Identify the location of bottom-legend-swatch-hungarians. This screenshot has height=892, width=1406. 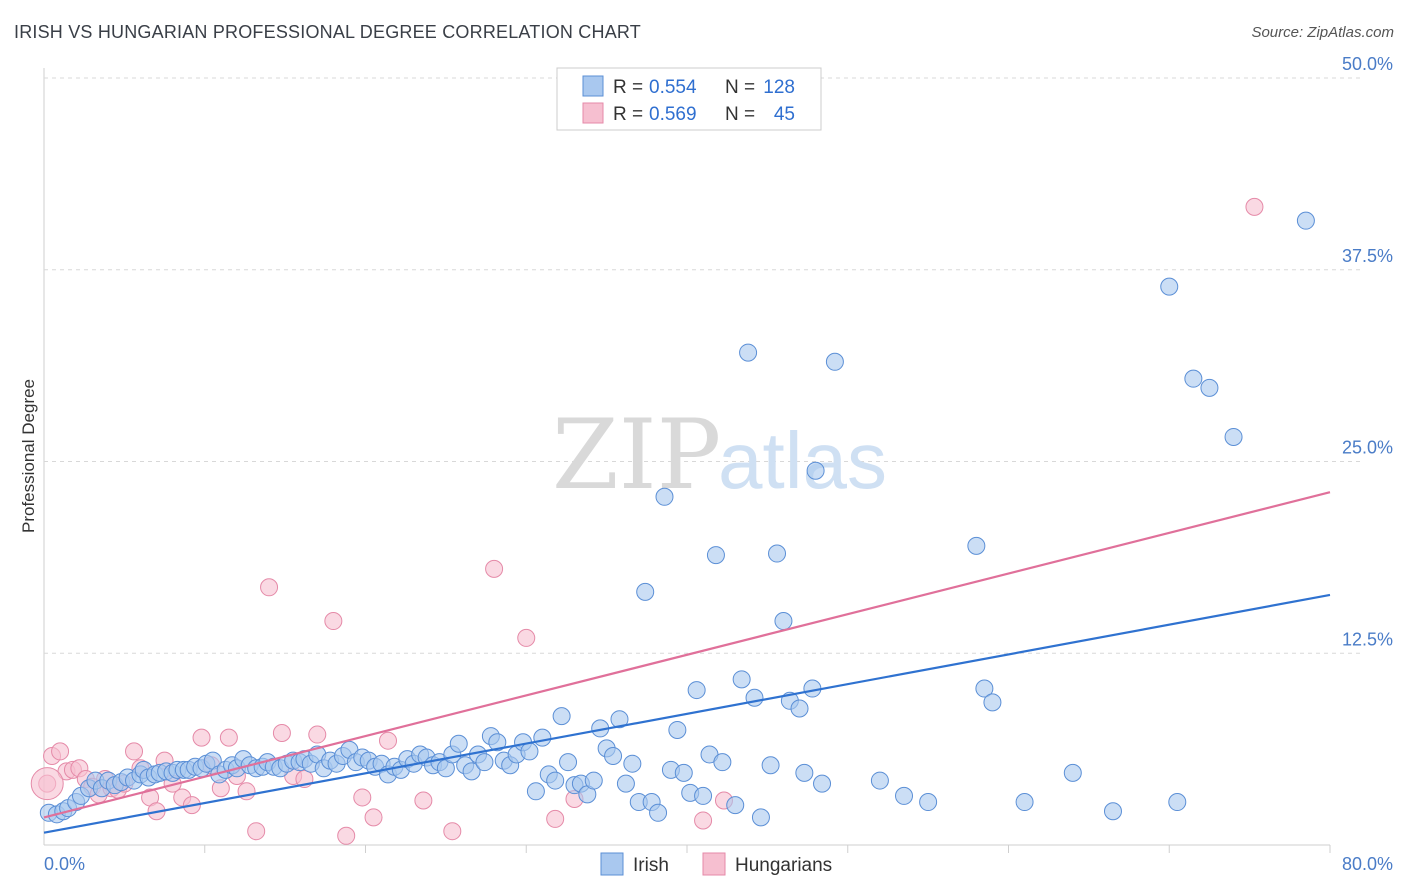
(714, 864).